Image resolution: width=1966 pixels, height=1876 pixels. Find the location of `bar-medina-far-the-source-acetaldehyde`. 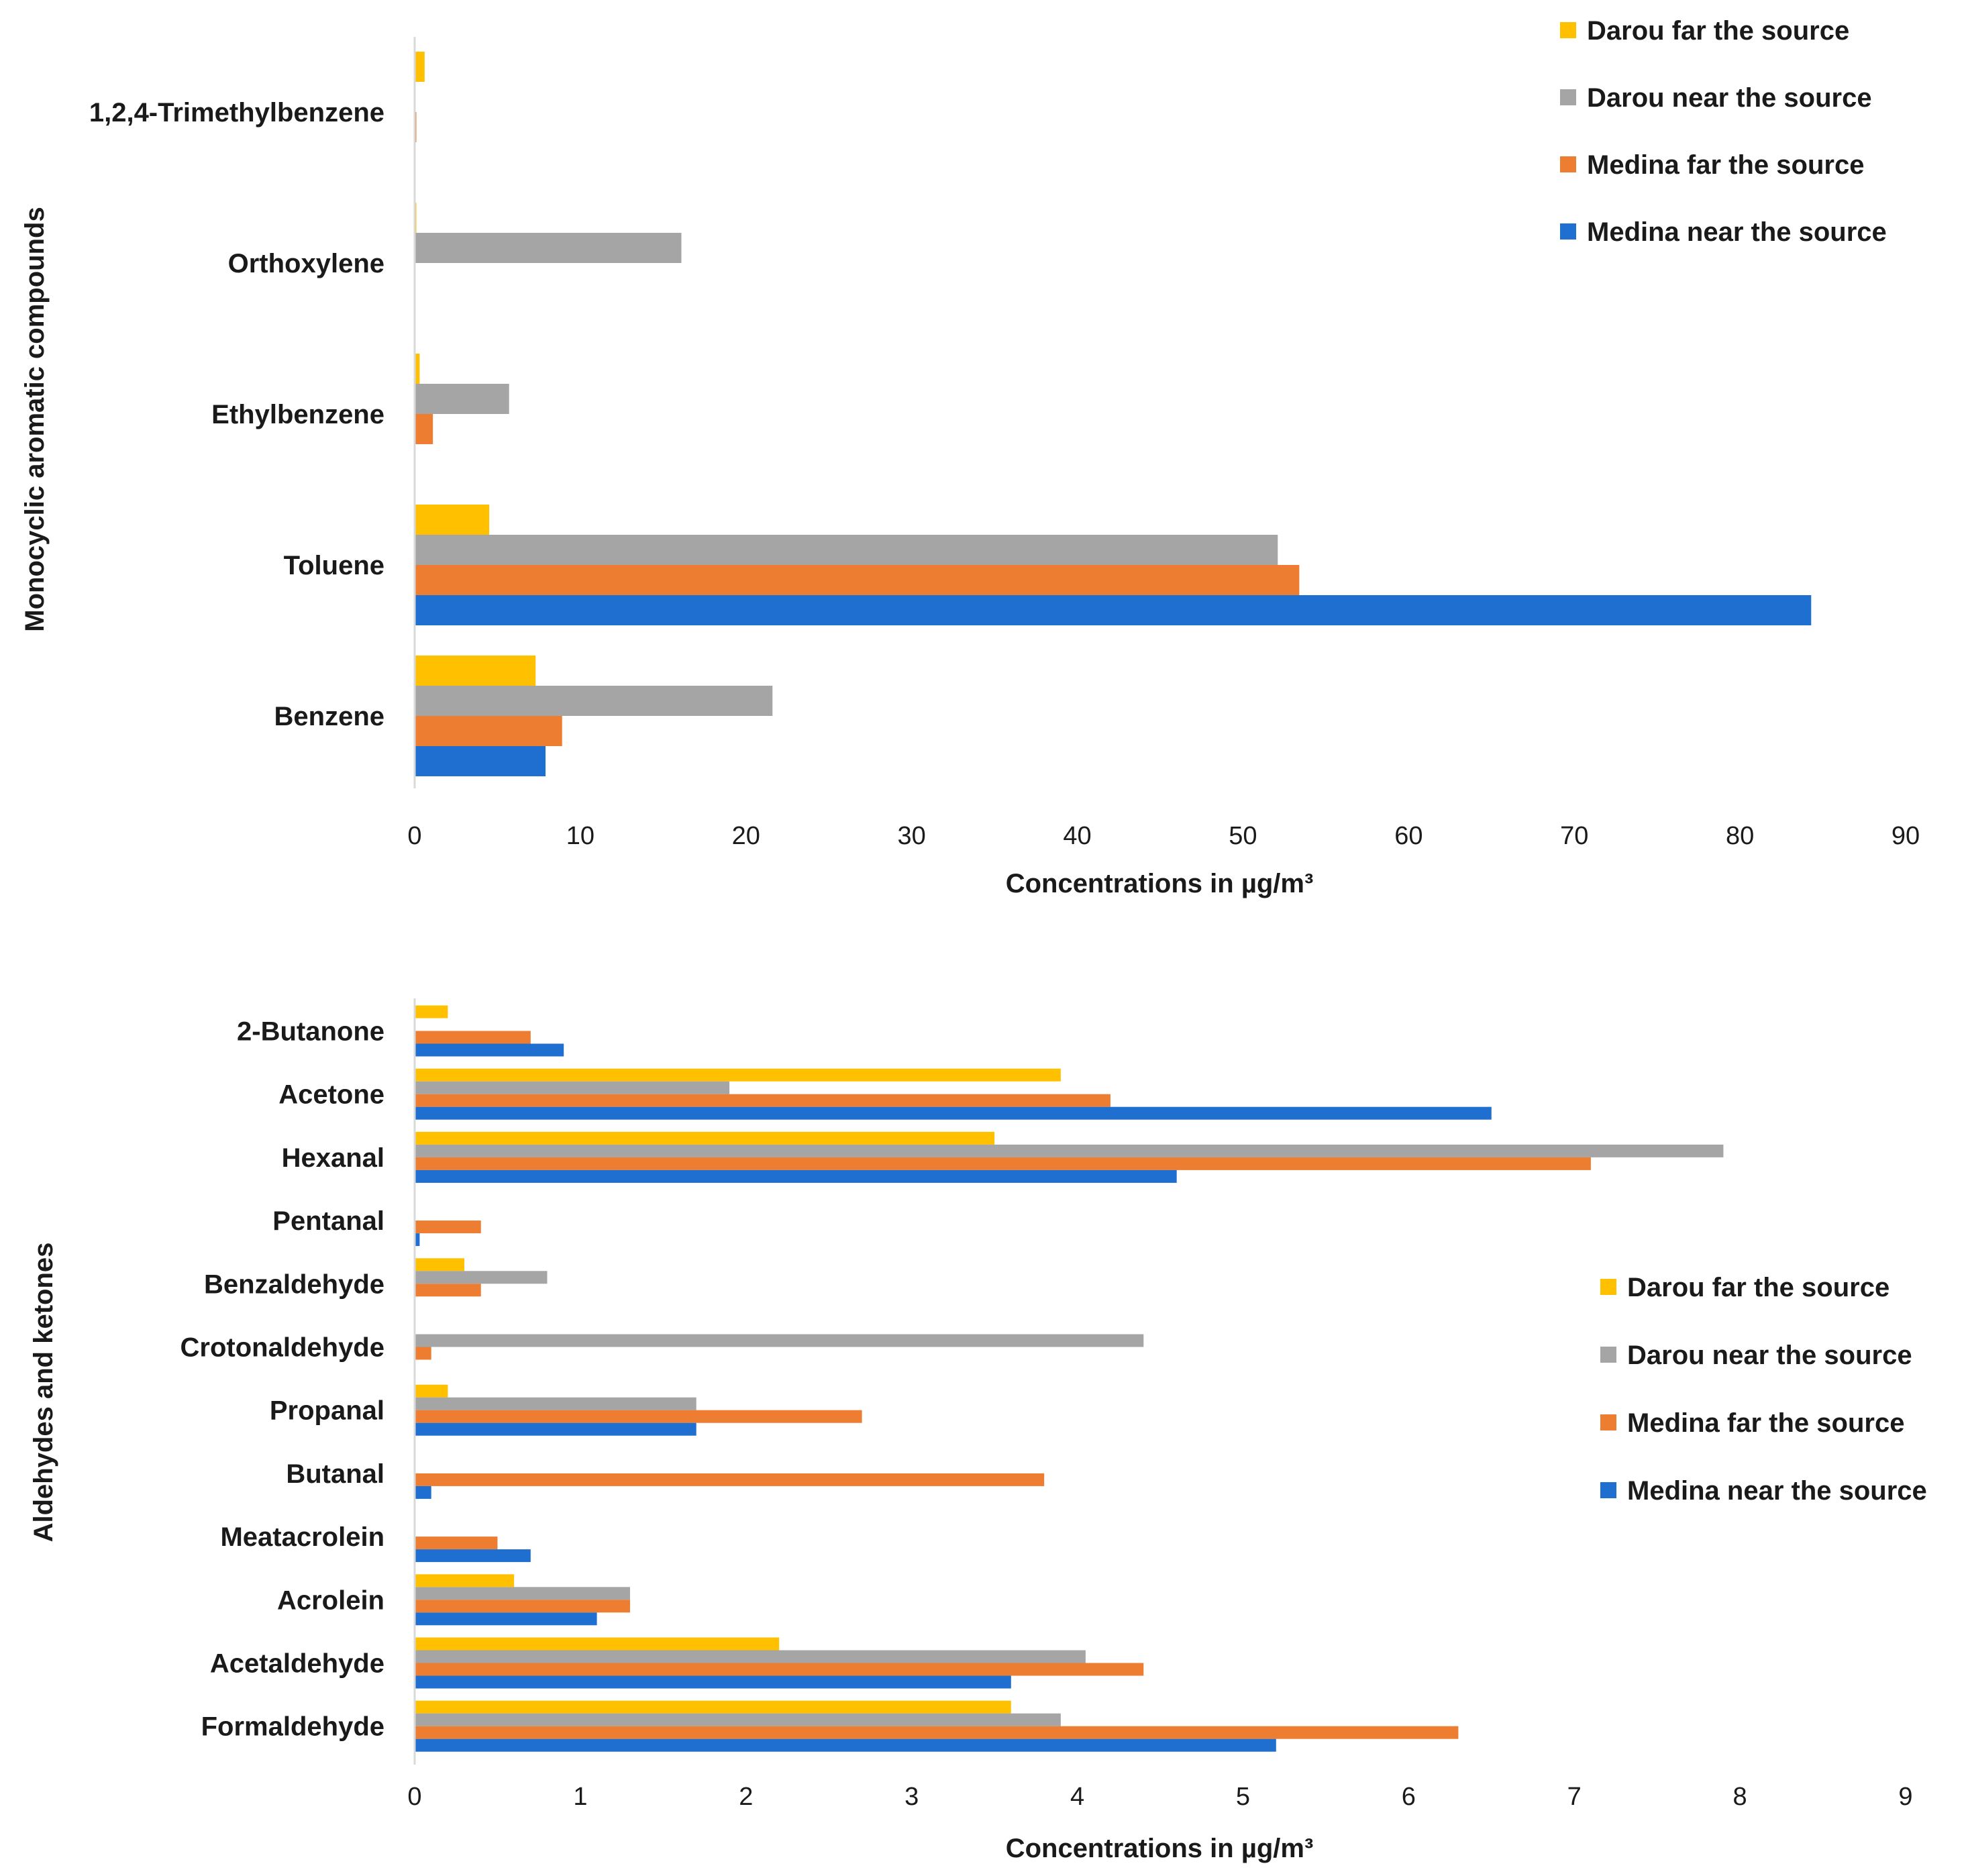

bar-medina-far-the-source-acetaldehyde is located at coordinates (779, 1669).